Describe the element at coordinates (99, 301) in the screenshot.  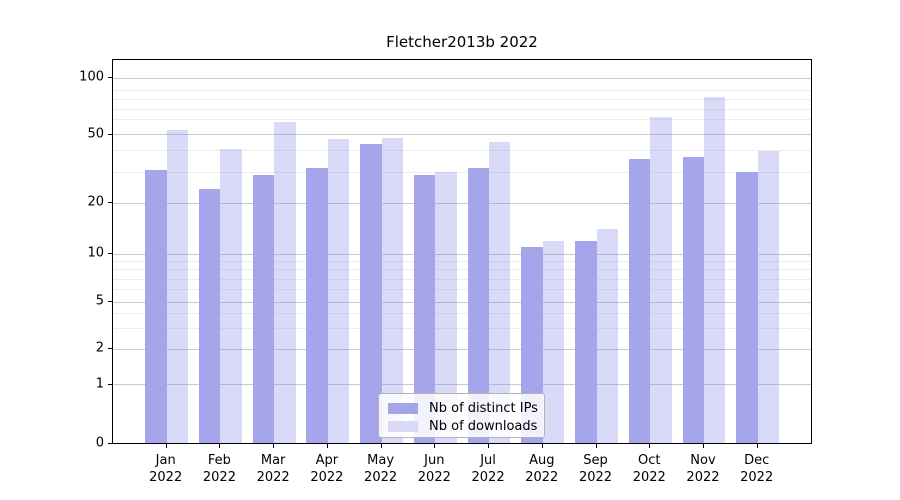
I see `y-tick-label: 5` at that location.